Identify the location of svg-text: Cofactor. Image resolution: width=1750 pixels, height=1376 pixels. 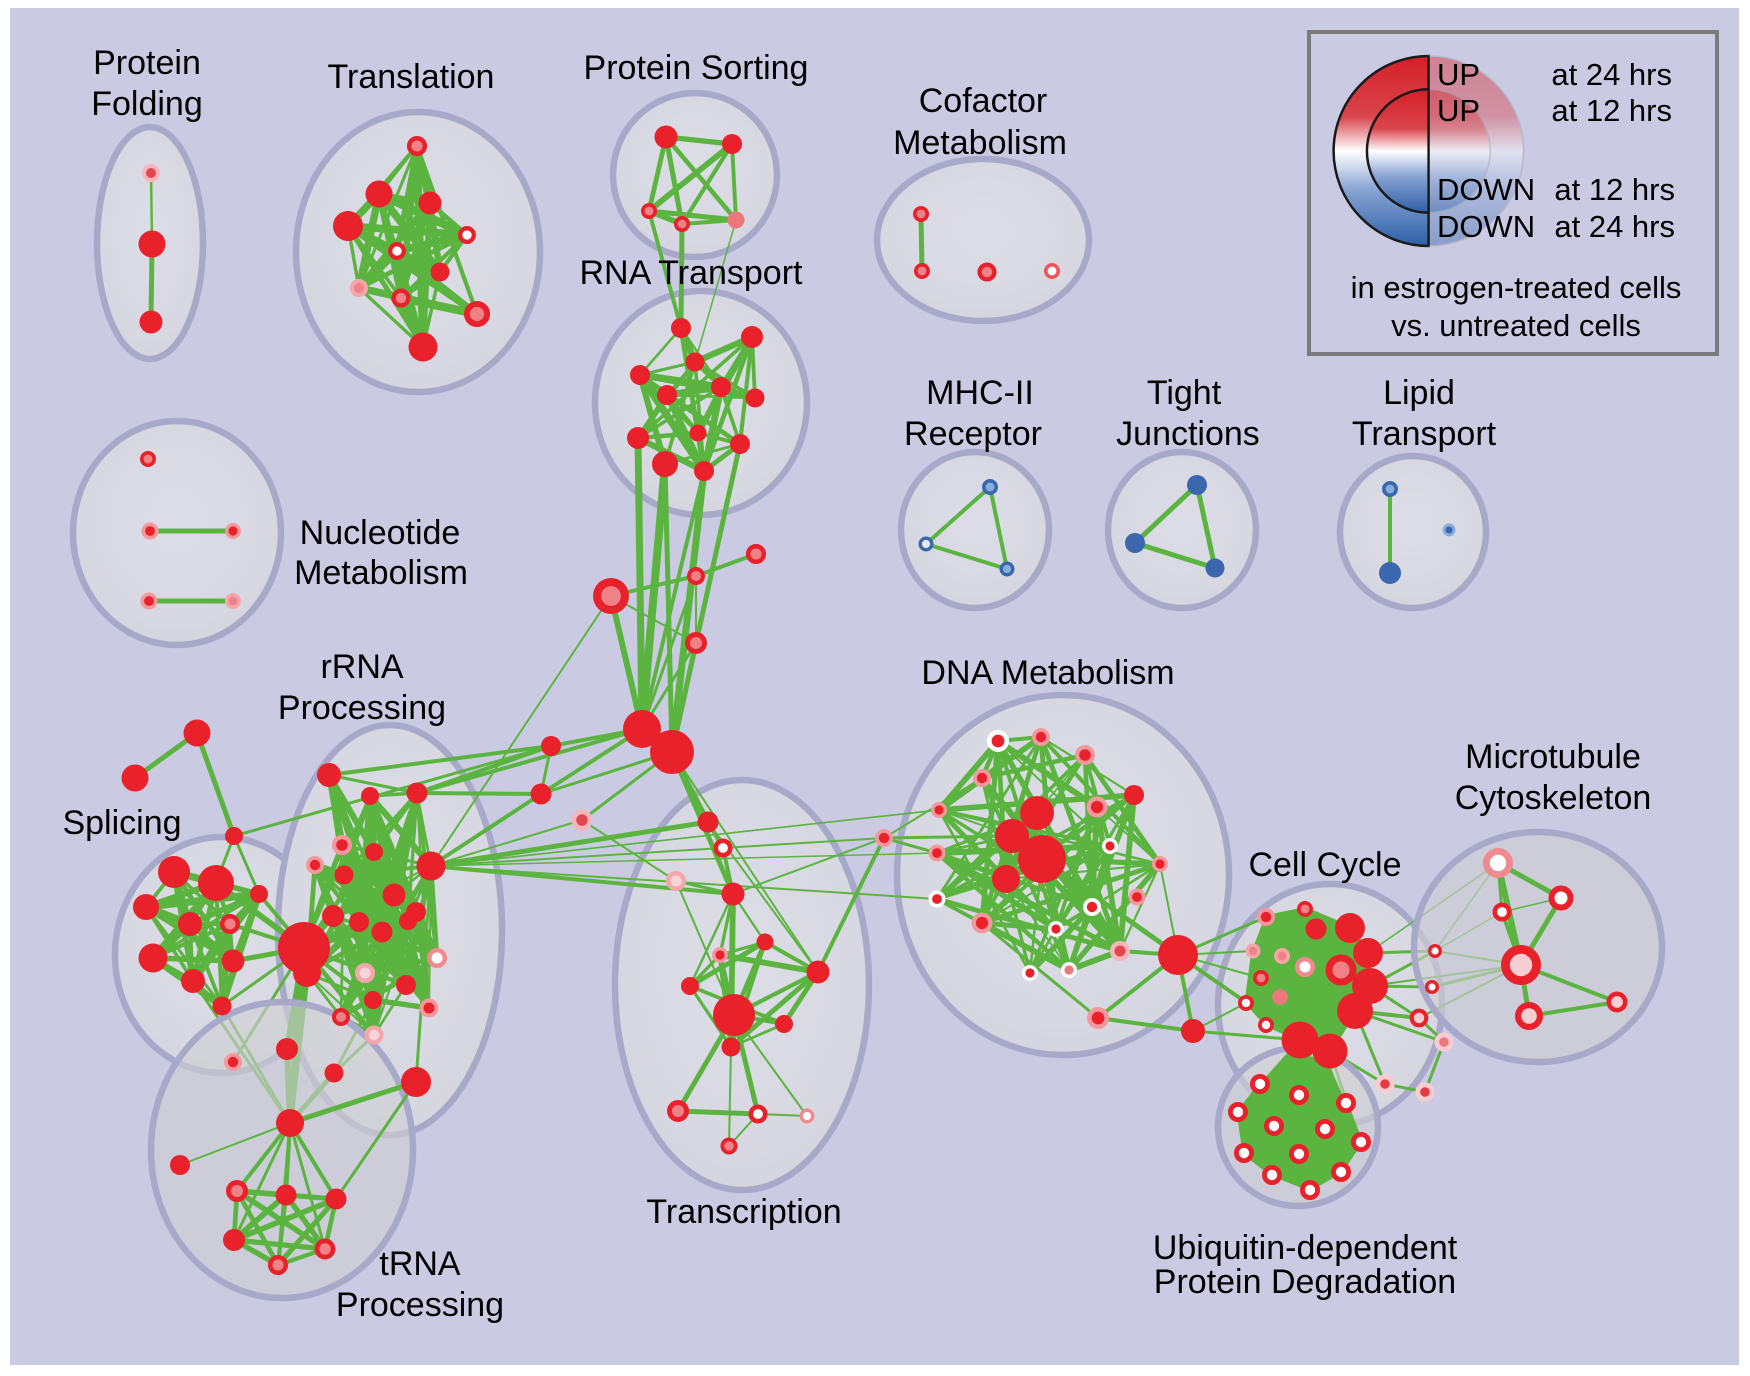
(983, 101).